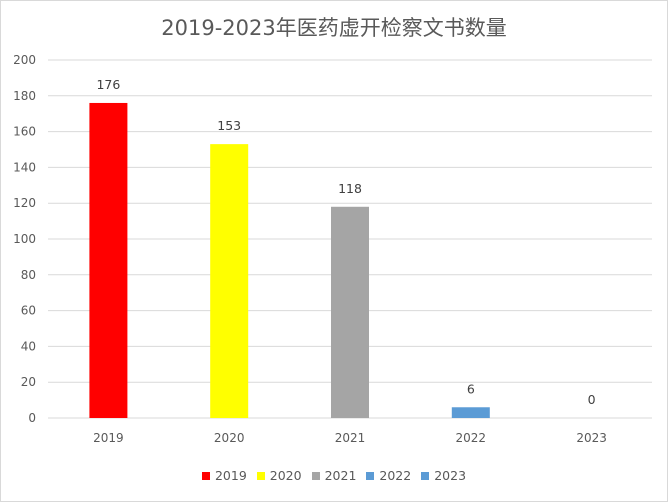 The image size is (668, 502). Describe the element at coordinates (350, 188) in the screenshot. I see `data-label: 118` at that location.